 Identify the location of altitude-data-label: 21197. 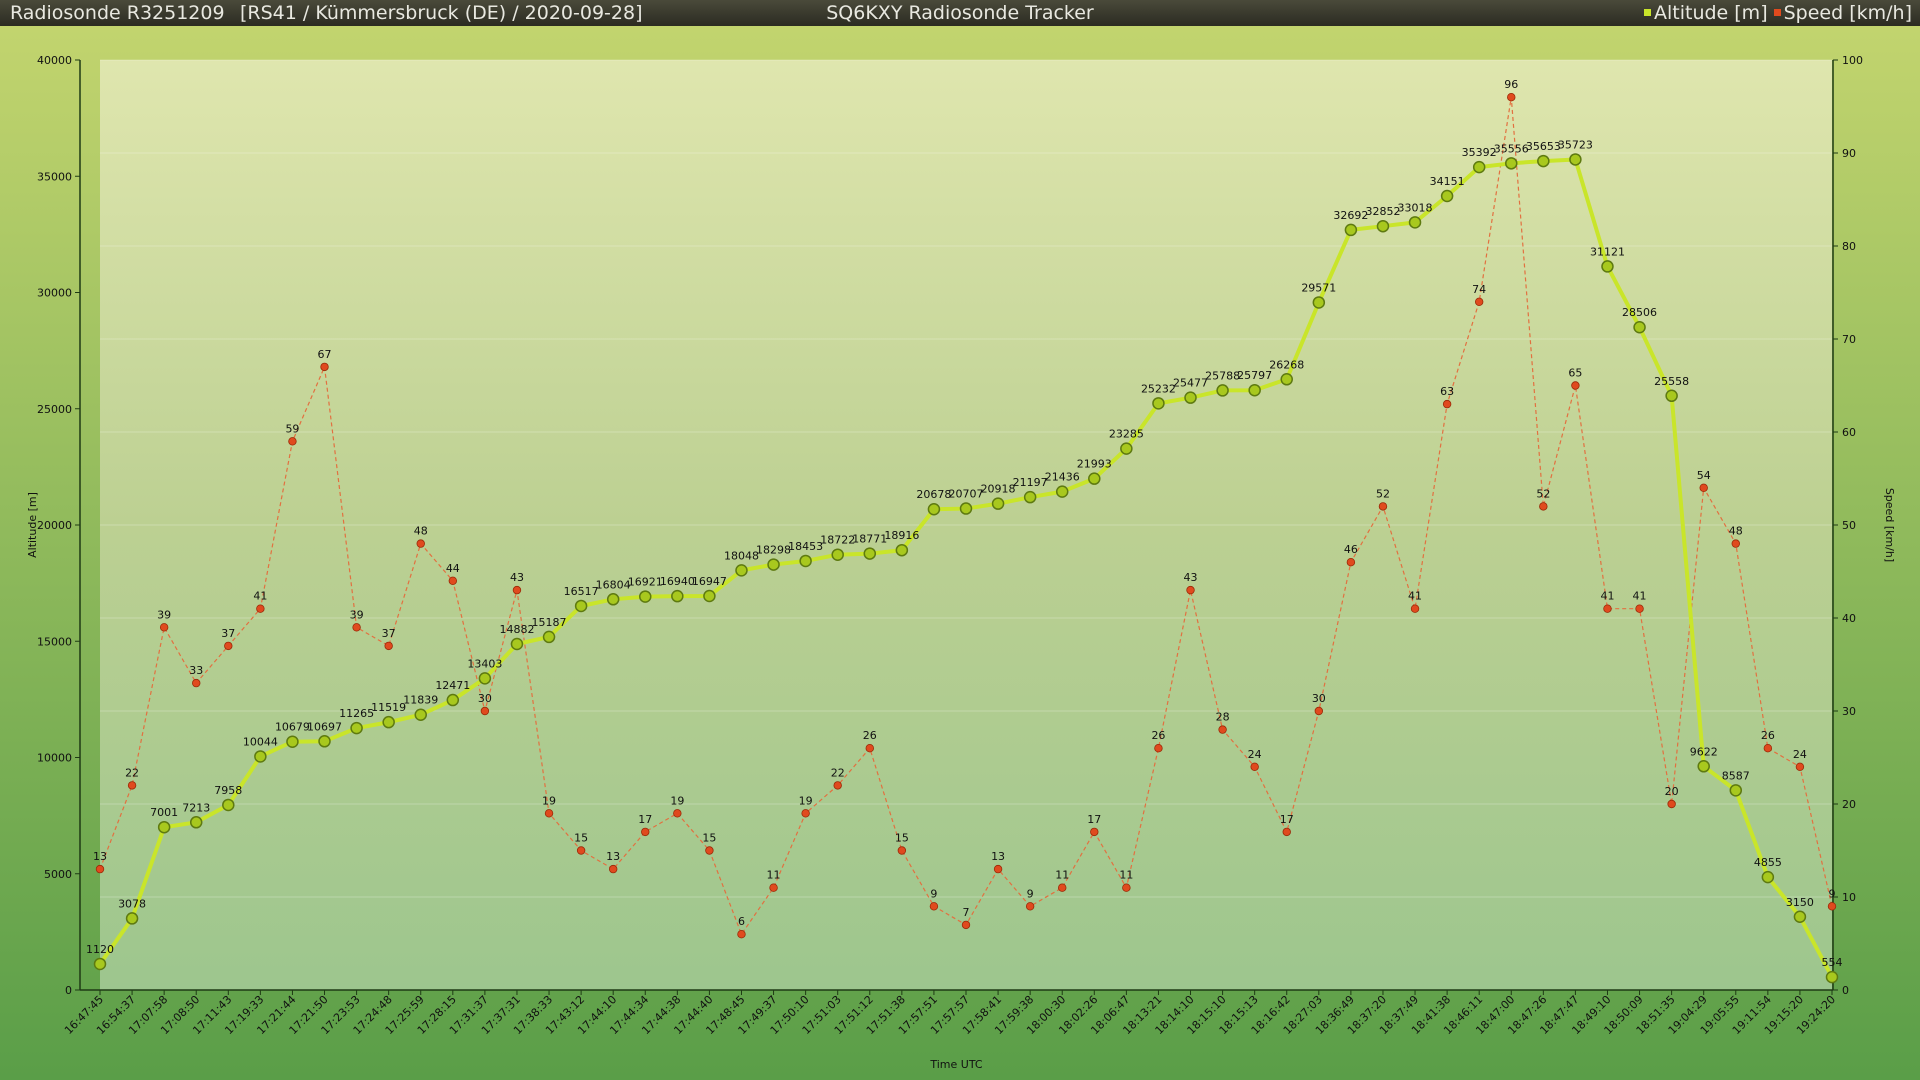
(1030, 482).